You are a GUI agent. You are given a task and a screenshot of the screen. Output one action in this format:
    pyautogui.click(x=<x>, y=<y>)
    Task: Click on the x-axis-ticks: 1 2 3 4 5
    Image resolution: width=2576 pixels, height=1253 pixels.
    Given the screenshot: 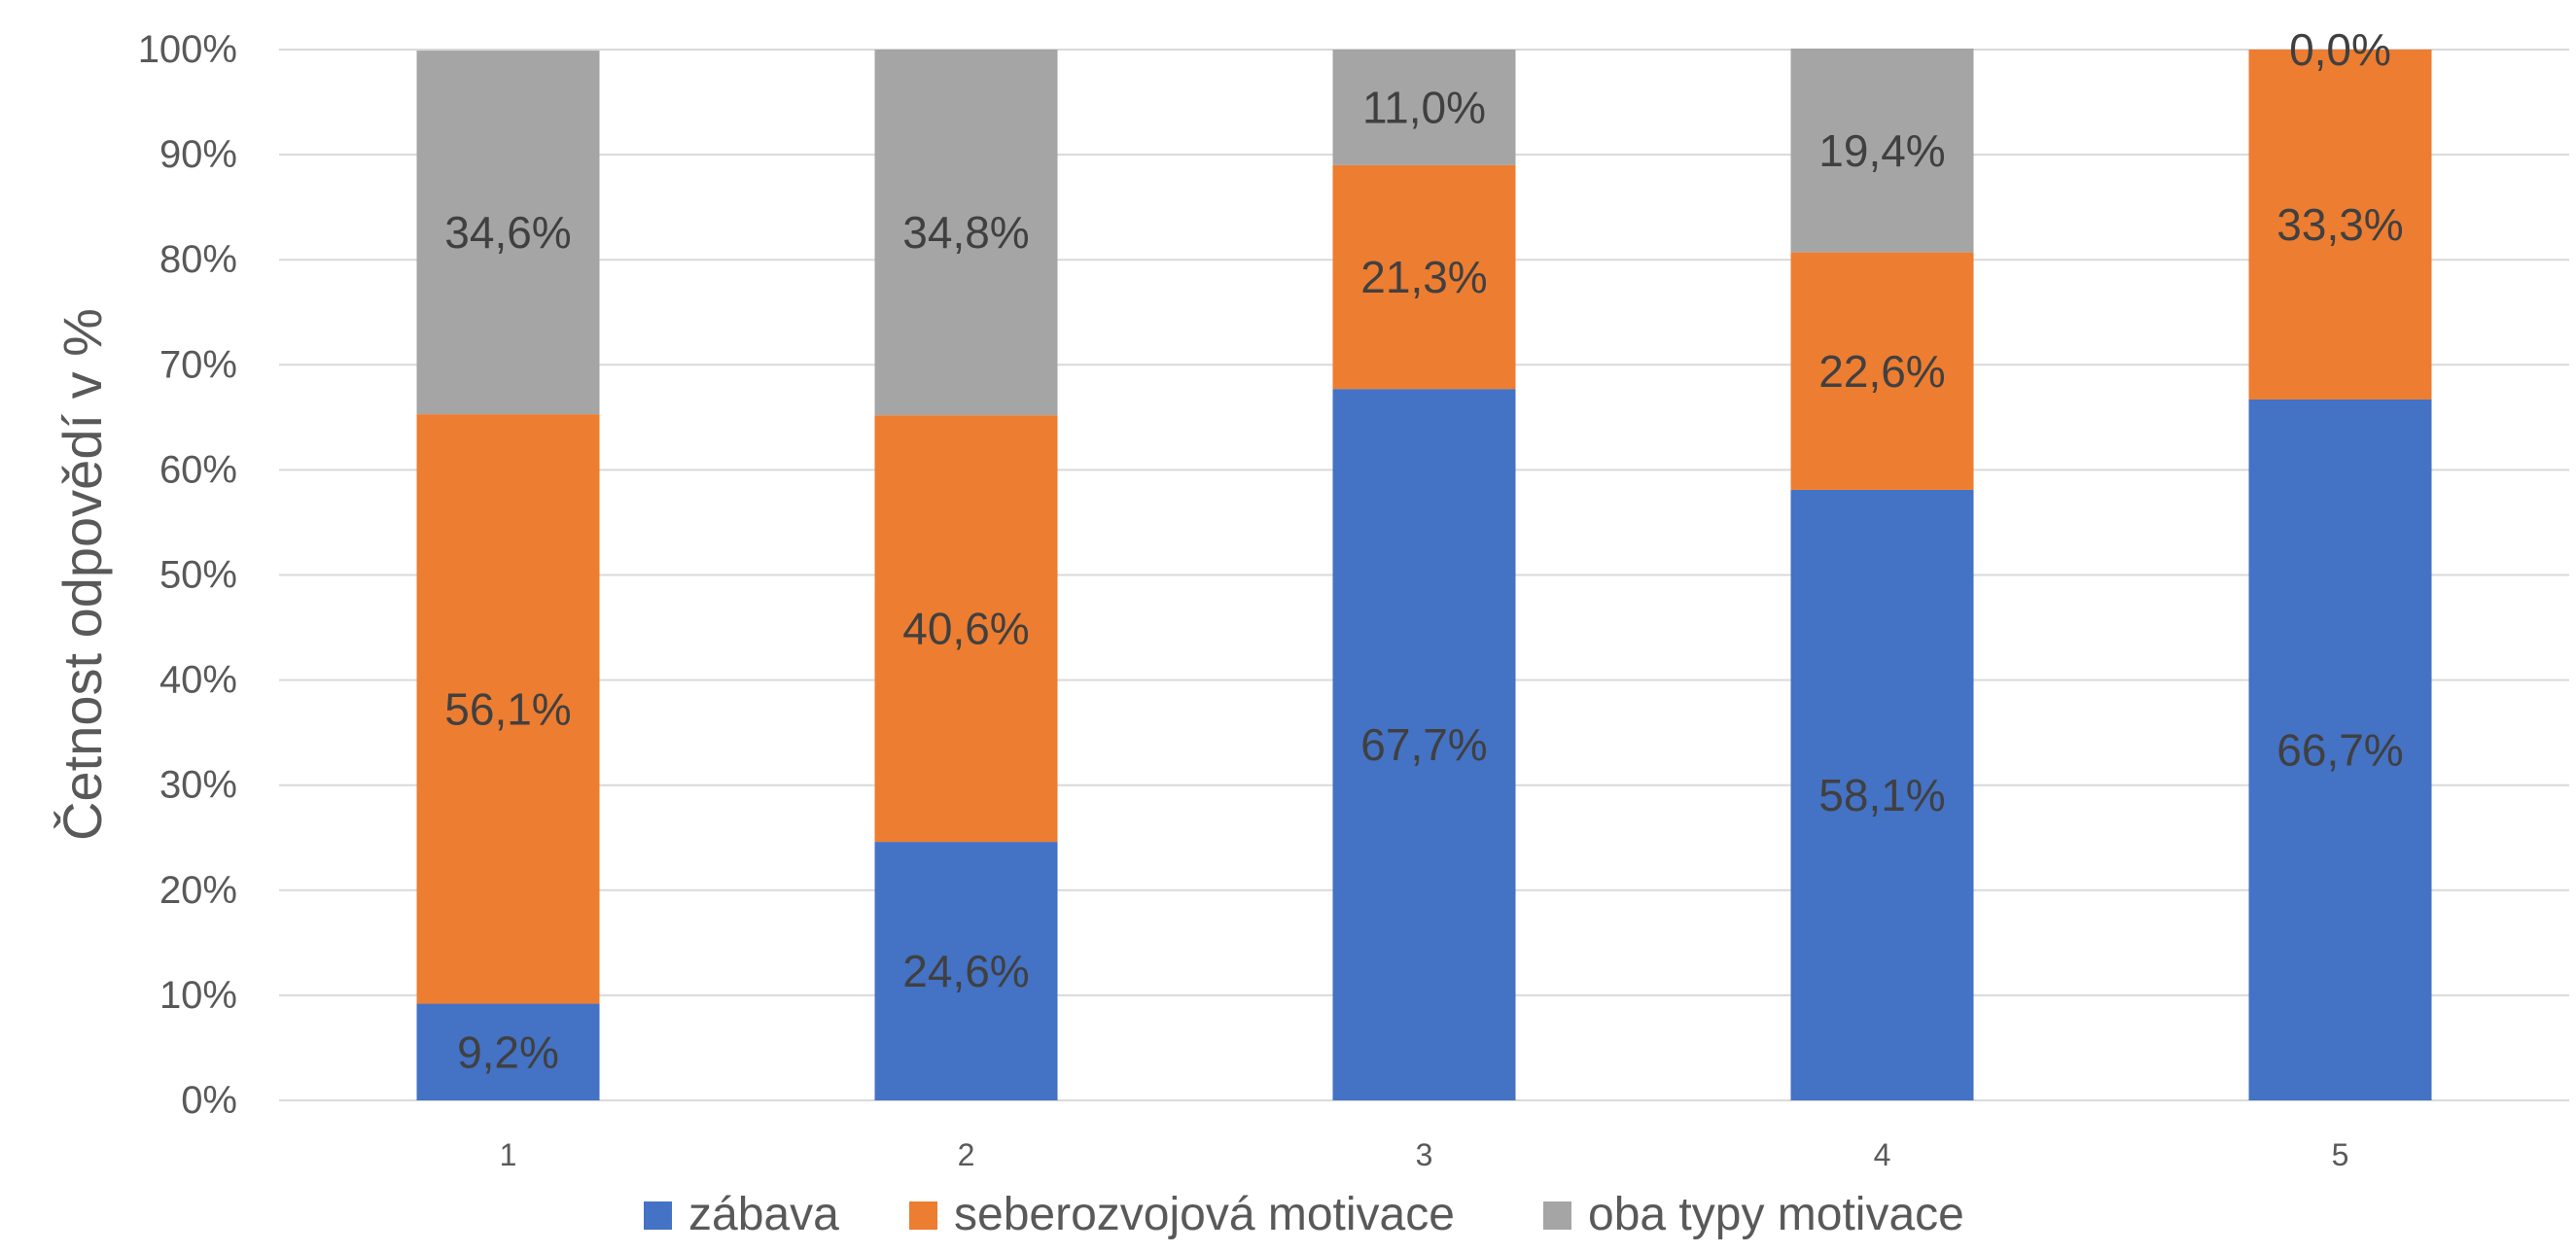 What is the action you would take?
    pyautogui.click(x=1424, y=1154)
    